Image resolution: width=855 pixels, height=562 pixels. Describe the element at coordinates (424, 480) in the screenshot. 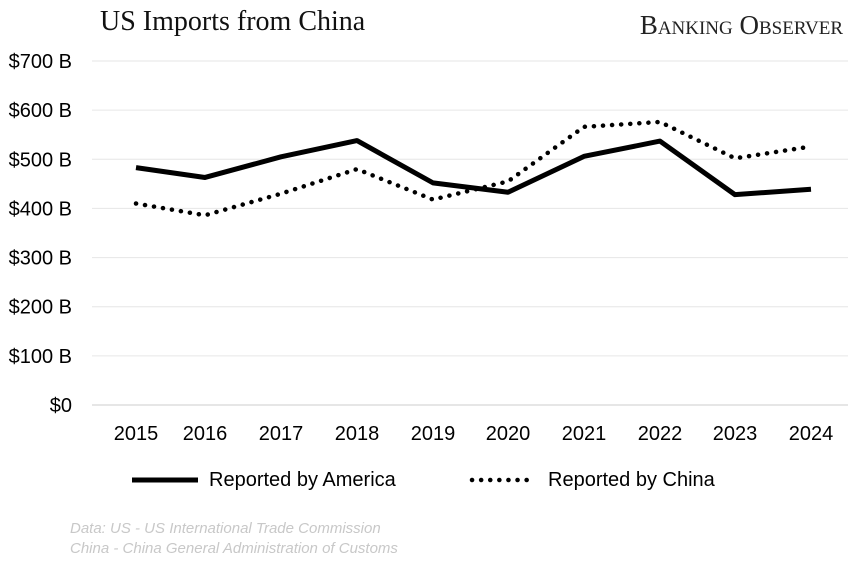

I see `legend: Reported by America Reported by China` at that location.